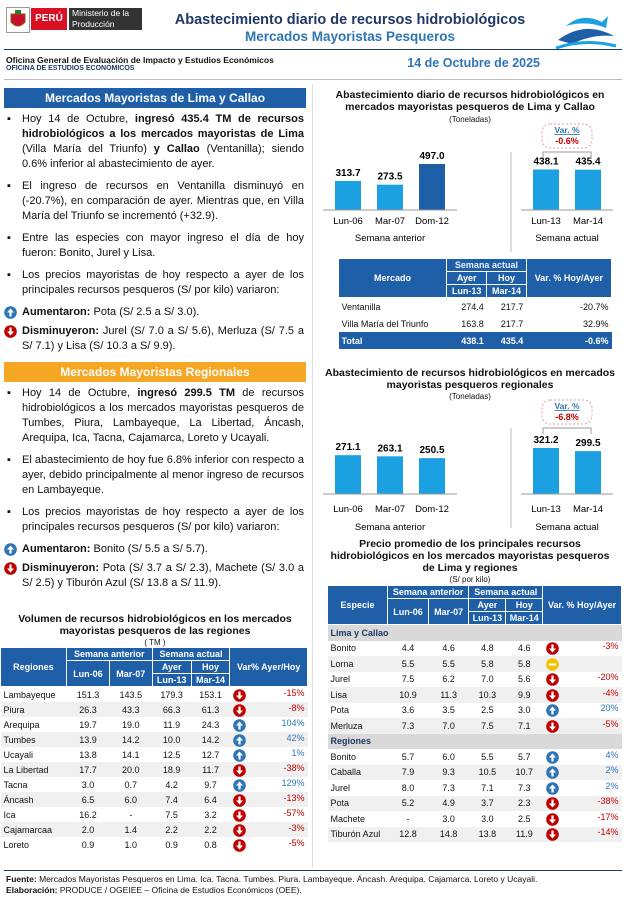 Image resolution: width=626 pixels, height=903 pixels. What do you see at coordinates (154, 312) in the screenshot?
I see `trend-line: Aumentaron: Pota (S/ 2.5 a S/ 3.0).` at bounding box center [154, 312].